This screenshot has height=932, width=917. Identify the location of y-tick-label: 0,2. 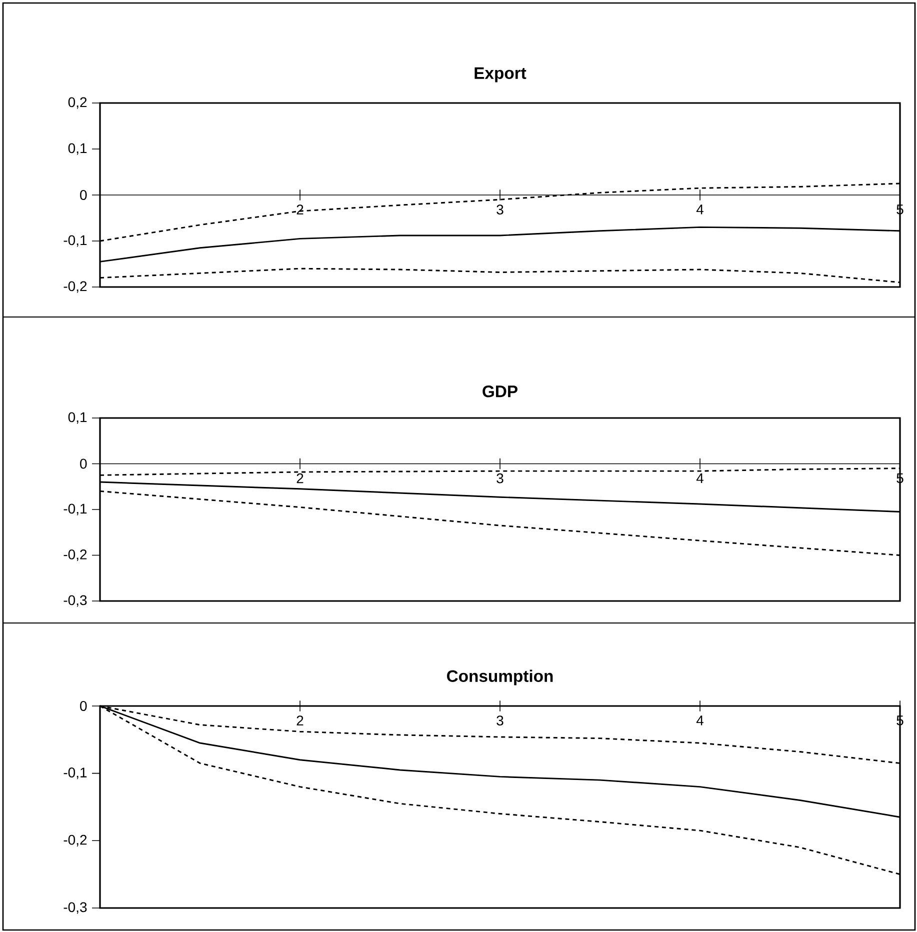
(77, 103).